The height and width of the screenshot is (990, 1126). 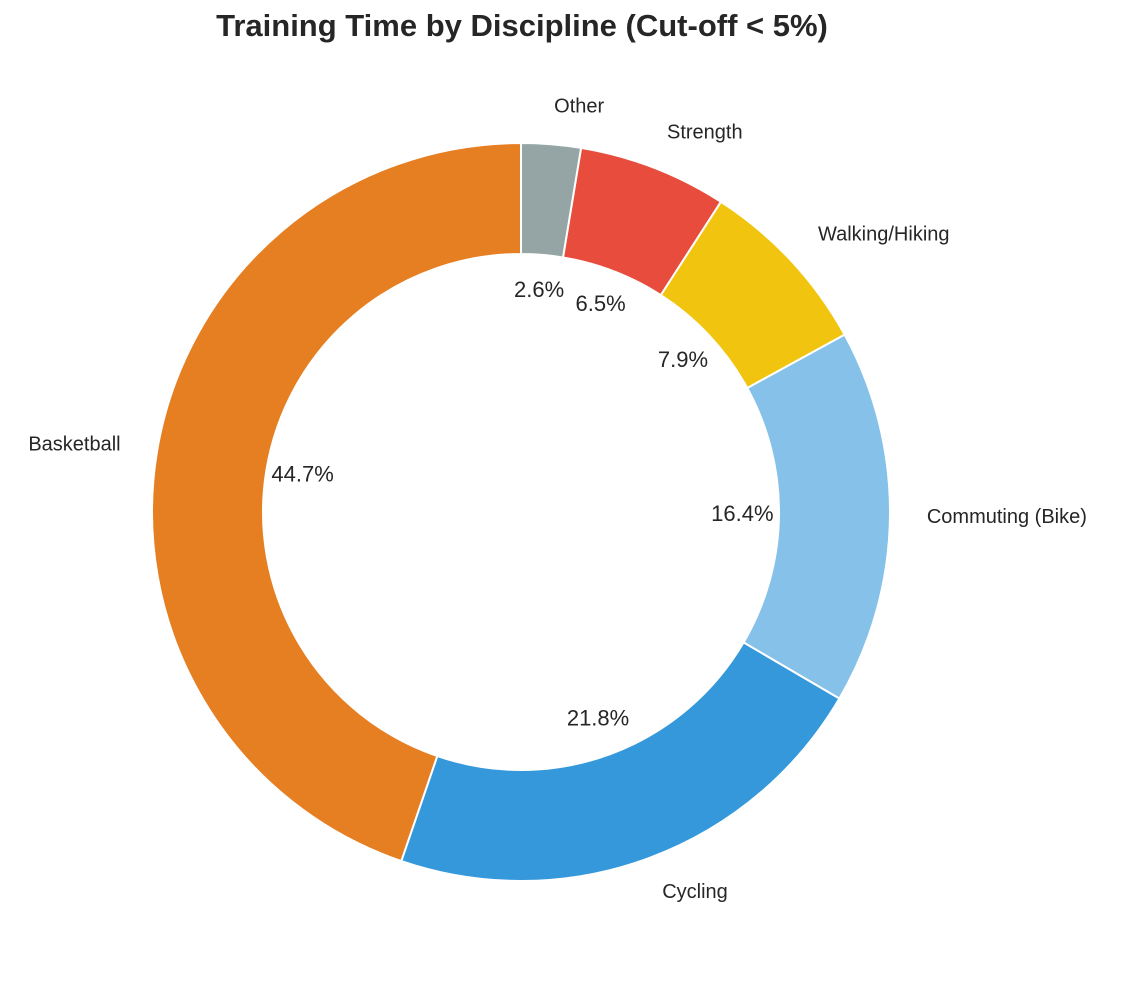 I want to click on label-walking-hiking: Walking/Hiking, so click(x=884, y=235).